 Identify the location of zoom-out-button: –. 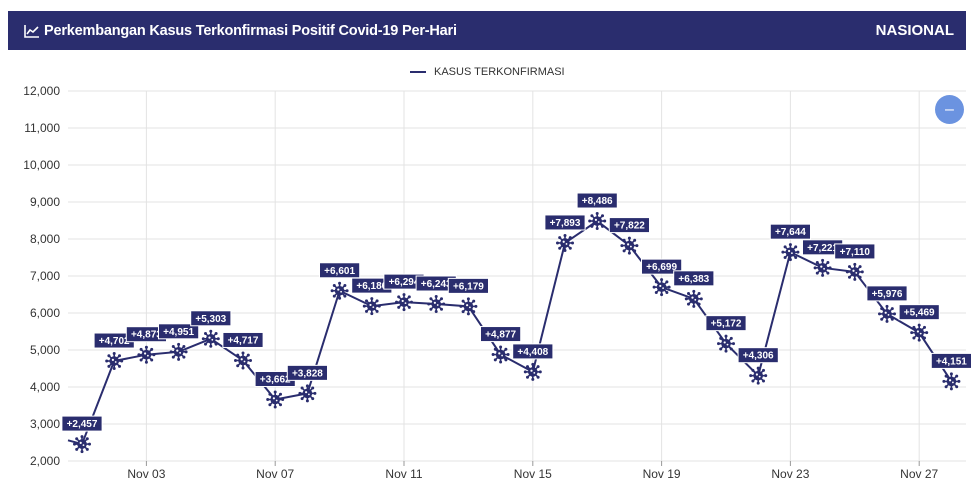
(949, 109).